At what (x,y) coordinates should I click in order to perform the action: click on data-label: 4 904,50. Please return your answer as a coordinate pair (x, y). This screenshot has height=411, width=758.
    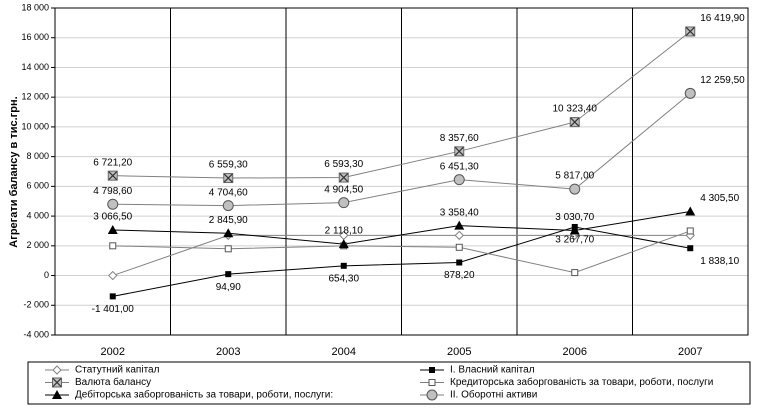
    Looking at the image, I should click on (343, 189).